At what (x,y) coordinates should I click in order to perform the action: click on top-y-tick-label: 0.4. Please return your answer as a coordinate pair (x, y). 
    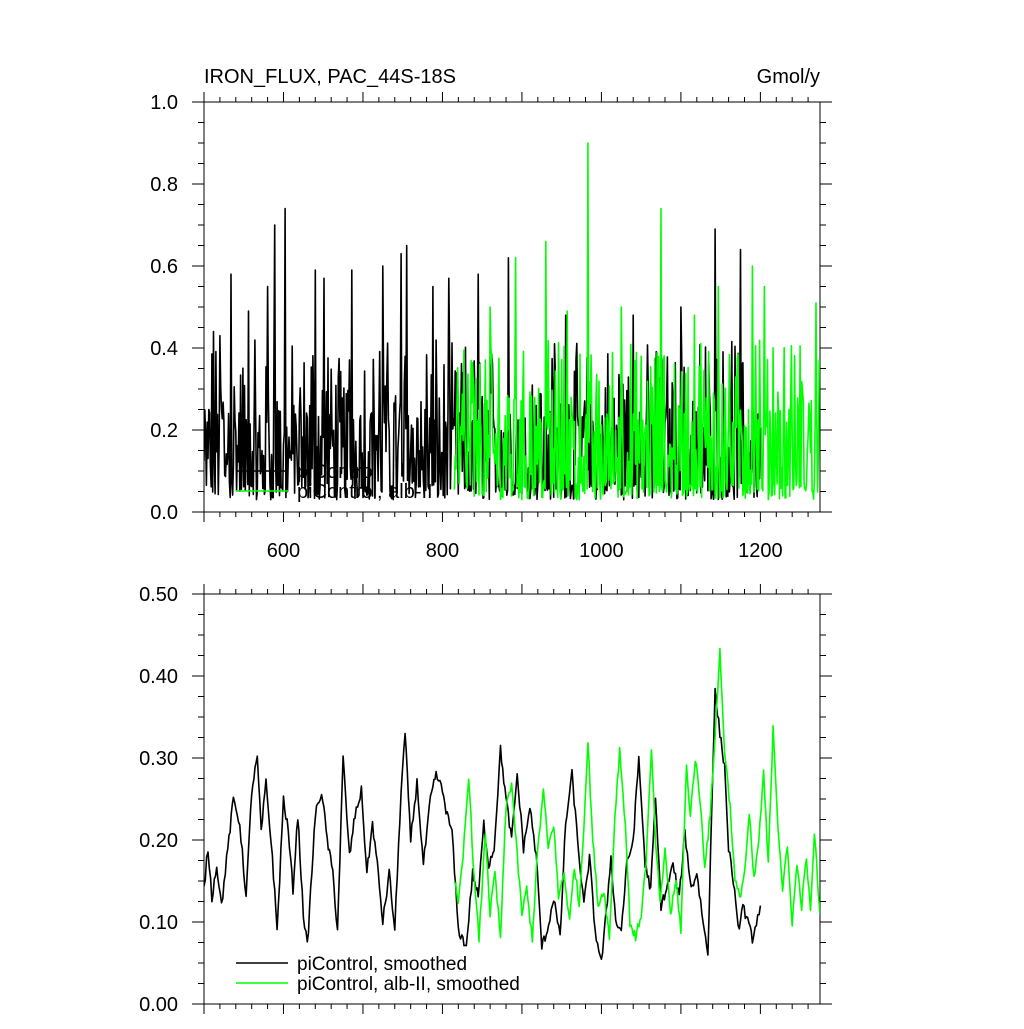
    Looking at the image, I should click on (164, 349).